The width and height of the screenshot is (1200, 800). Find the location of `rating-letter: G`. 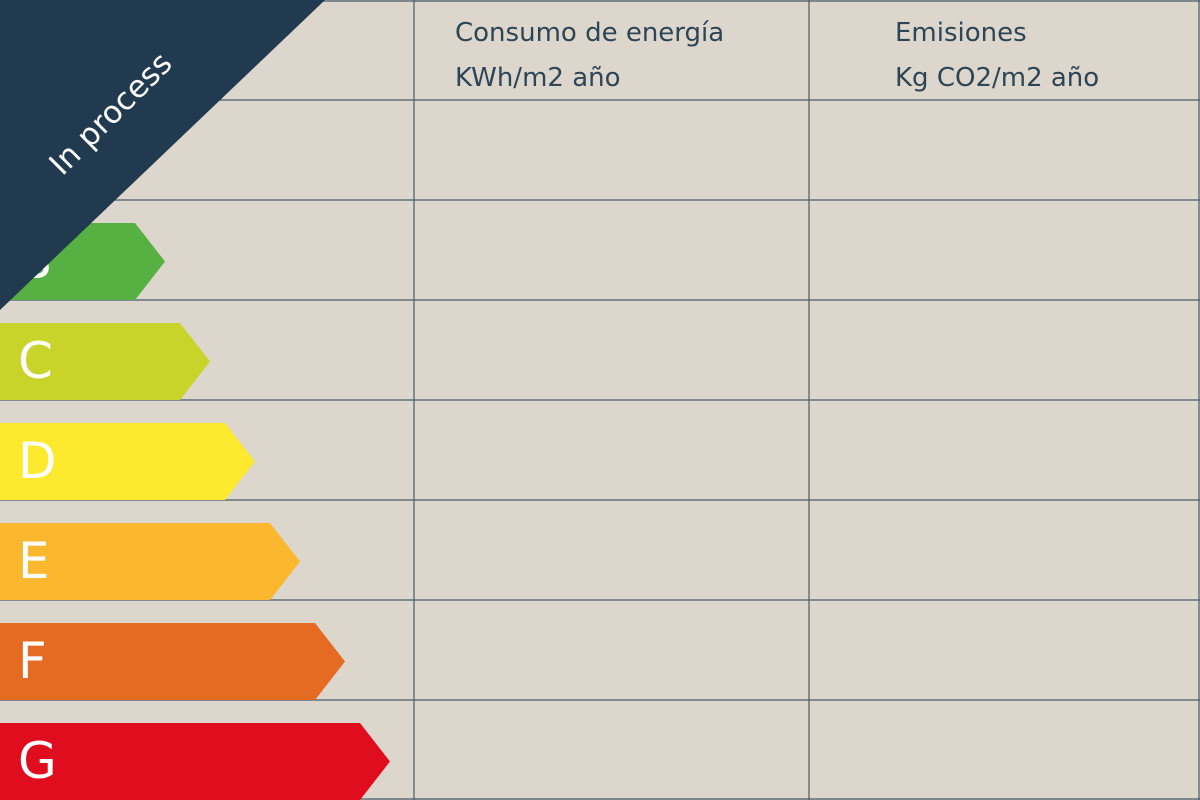

rating-letter: G is located at coordinates (37, 761).